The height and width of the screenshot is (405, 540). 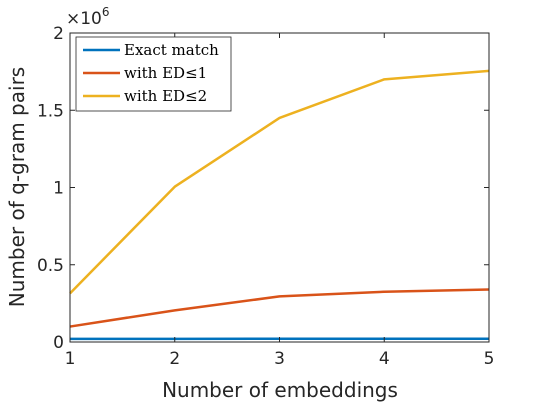 I want to click on y-tick-label: 1, so click(x=58, y=189).